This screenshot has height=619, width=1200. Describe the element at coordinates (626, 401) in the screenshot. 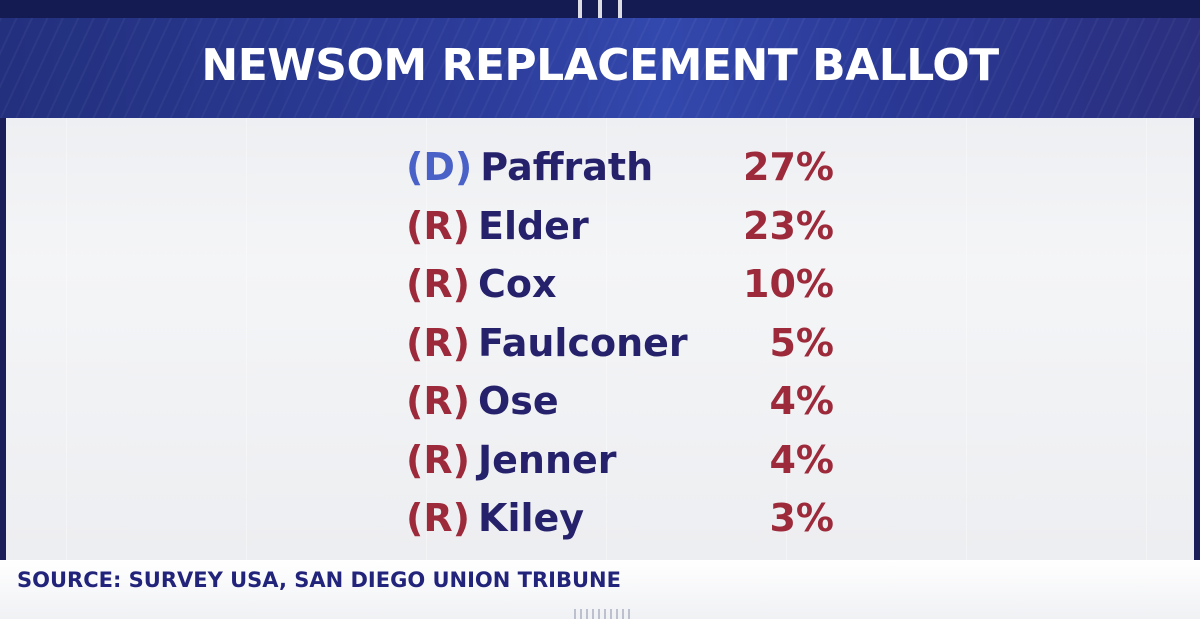

I see `candidate-row: (R) Ose 4%` at that location.